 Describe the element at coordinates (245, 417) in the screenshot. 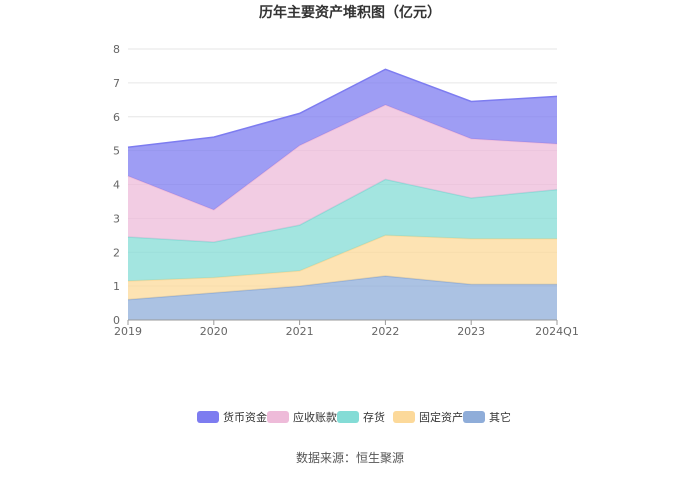

I see `legend-label: 货币资金` at that location.